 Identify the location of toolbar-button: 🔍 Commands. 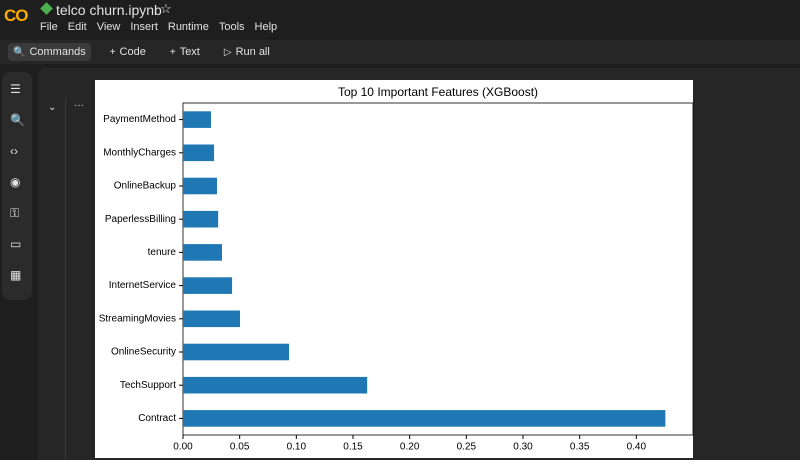
(49, 52).